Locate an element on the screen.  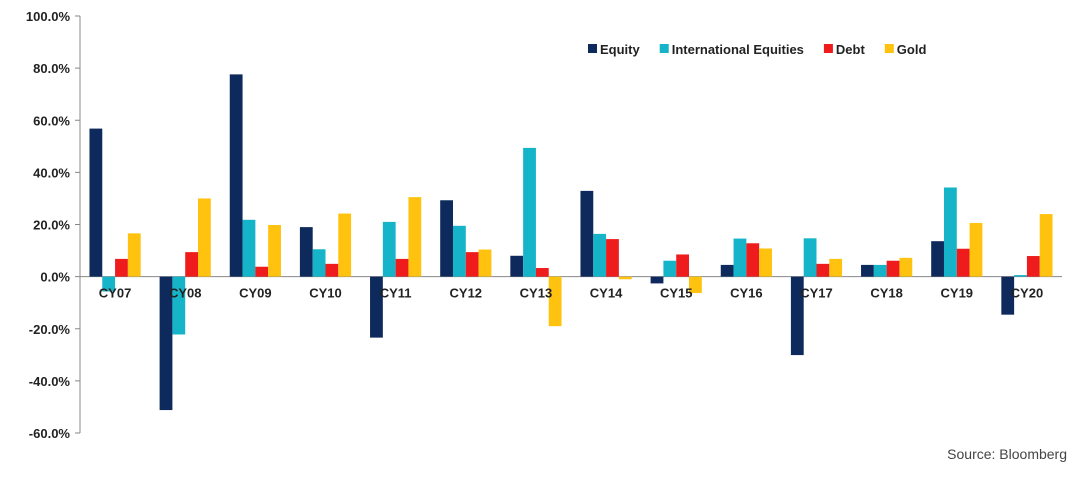
bar-gold-cy17 is located at coordinates (836, 267).